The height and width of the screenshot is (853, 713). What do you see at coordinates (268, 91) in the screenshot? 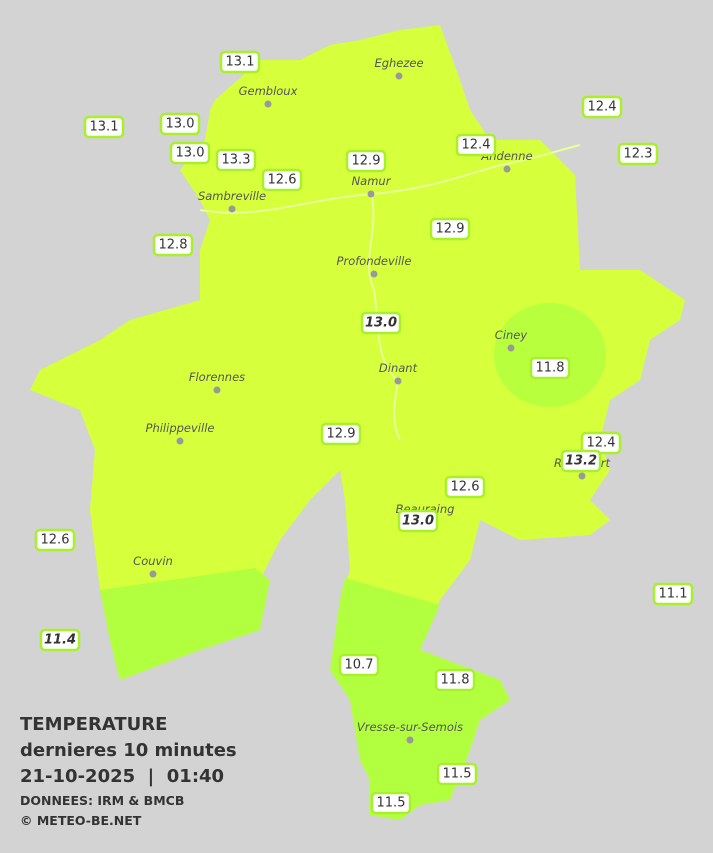
I see `city-label: Gembloux` at bounding box center [268, 91].